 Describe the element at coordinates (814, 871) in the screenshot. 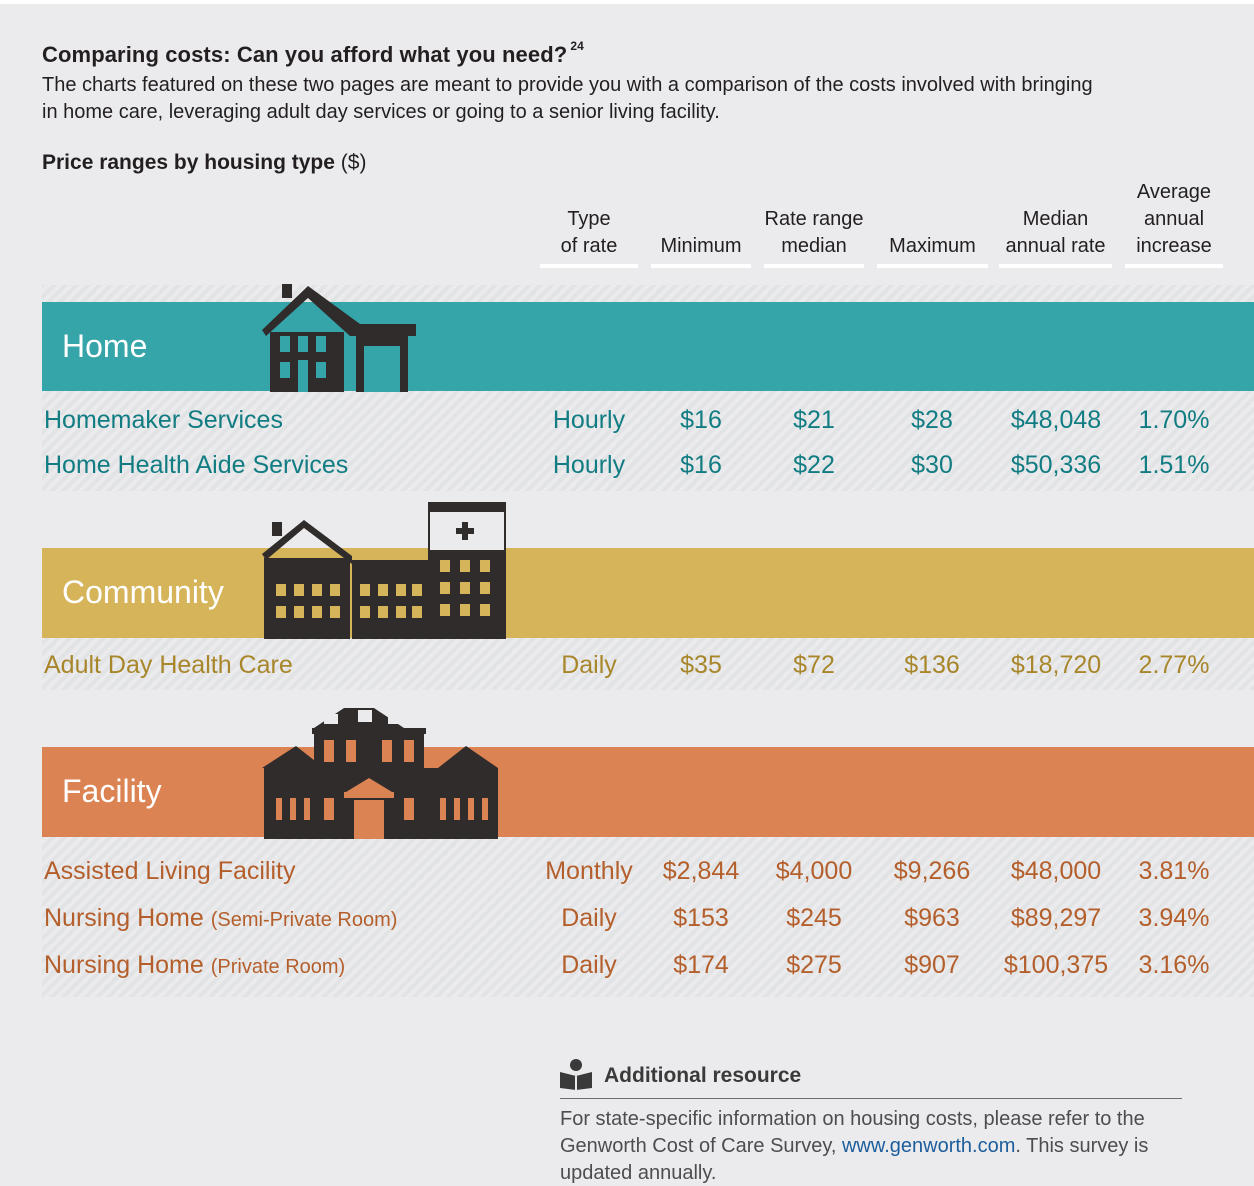

I see `cell-median: $4,000` at that location.